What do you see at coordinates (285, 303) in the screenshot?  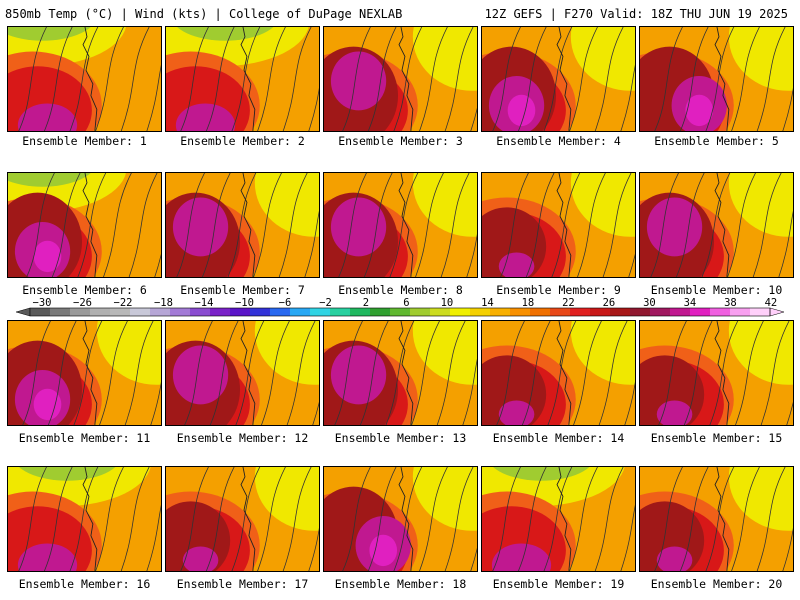 I see `colorbar-tick-label: −6` at bounding box center [285, 303].